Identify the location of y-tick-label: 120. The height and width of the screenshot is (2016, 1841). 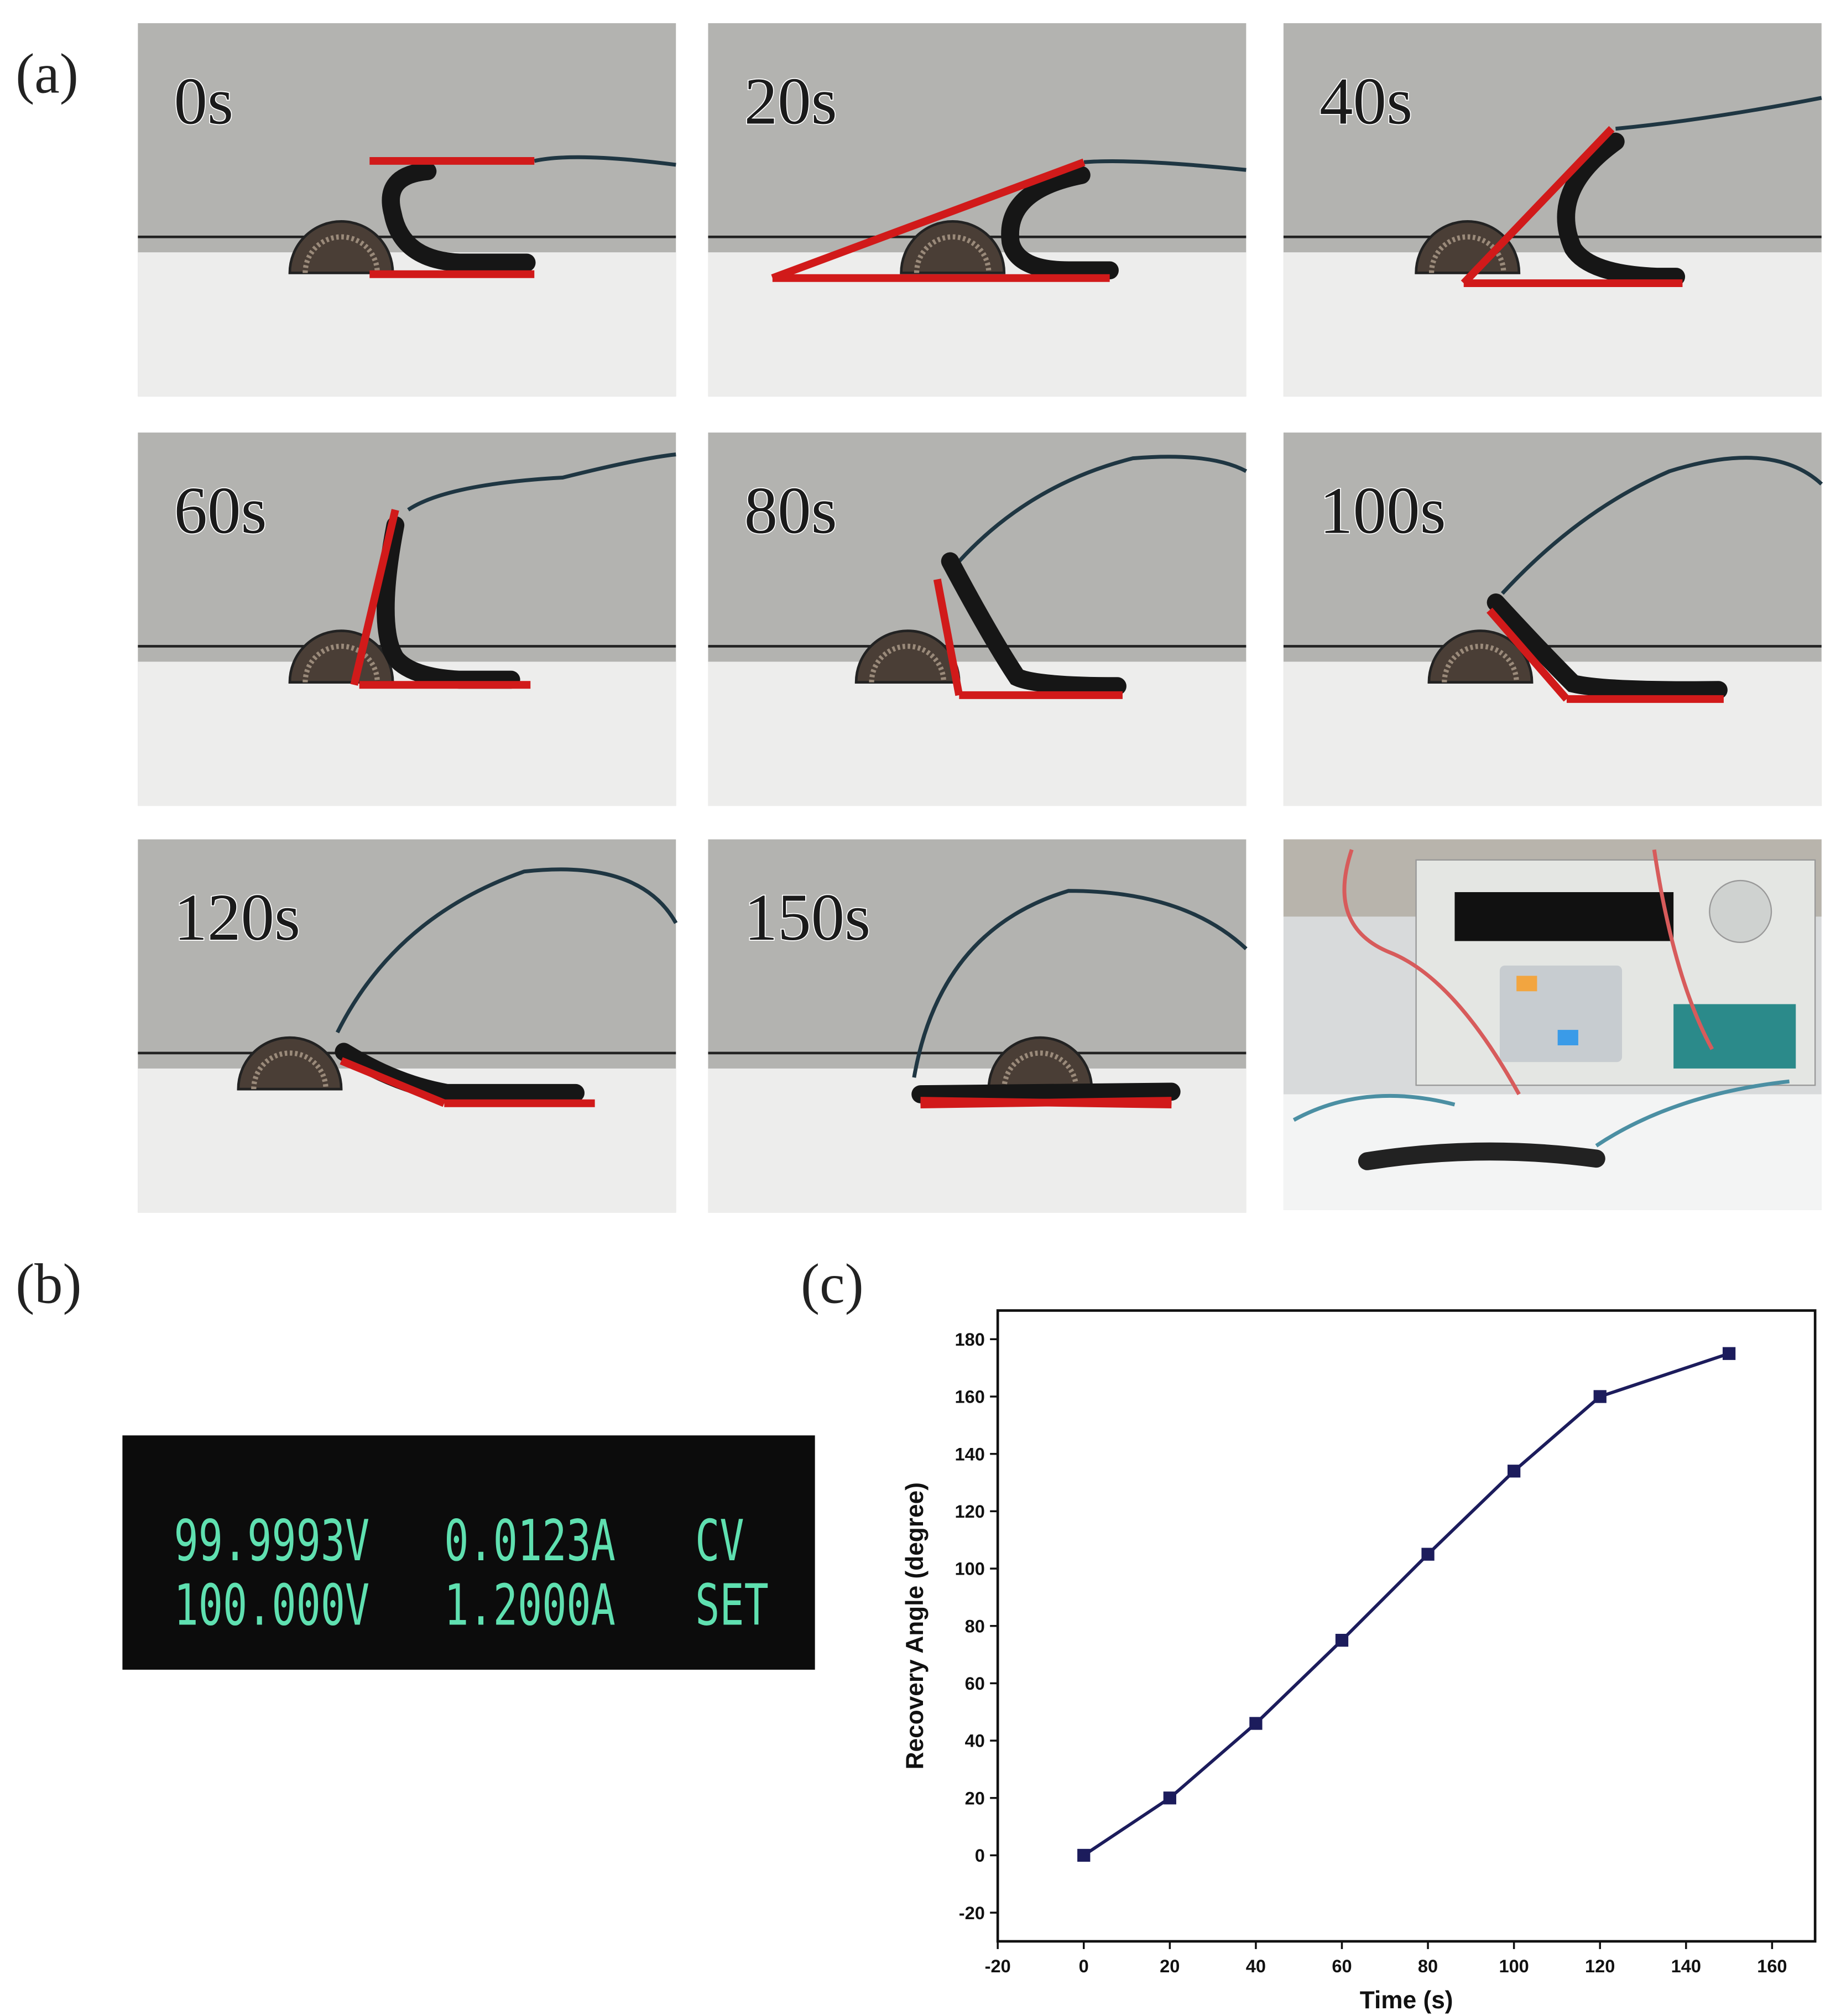
(970, 1512).